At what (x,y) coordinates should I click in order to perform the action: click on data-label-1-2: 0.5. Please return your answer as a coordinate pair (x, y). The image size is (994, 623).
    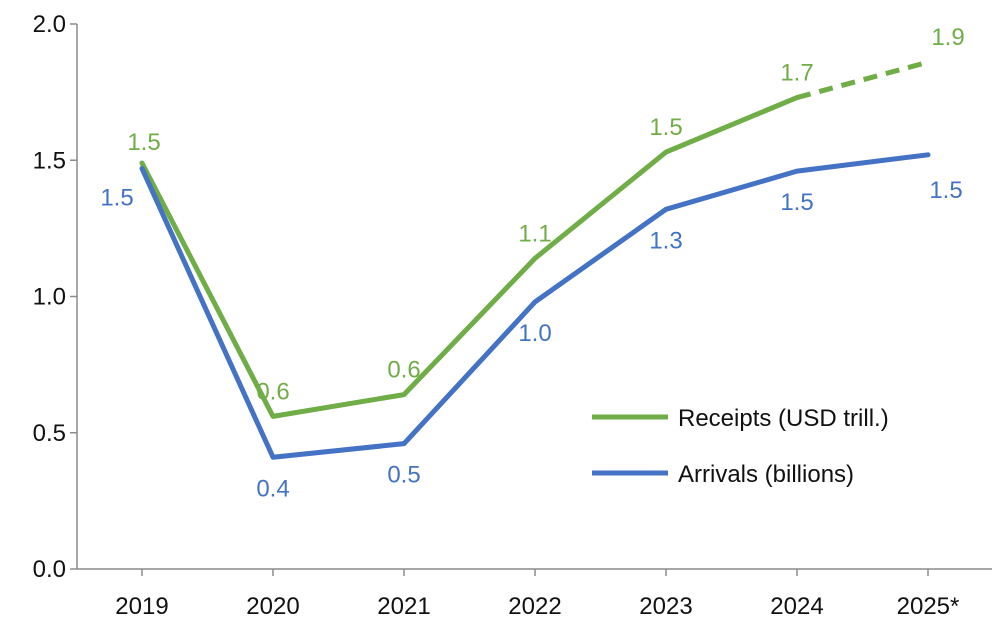
    Looking at the image, I should click on (403, 475).